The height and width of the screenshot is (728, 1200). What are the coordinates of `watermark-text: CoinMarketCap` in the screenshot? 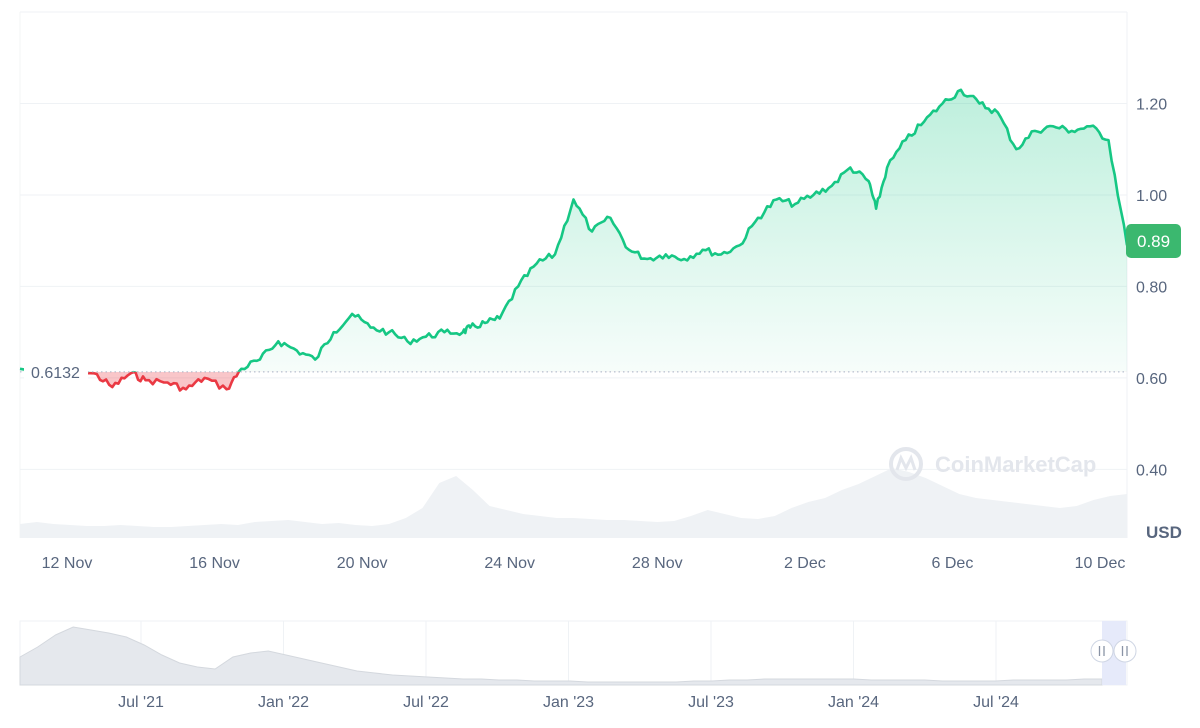 It's located at (1015, 464).